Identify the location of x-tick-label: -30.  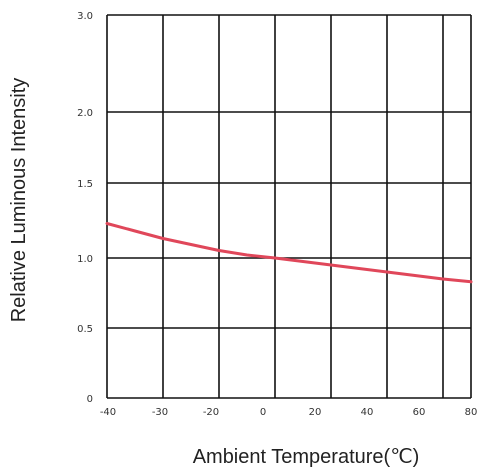
(160, 412).